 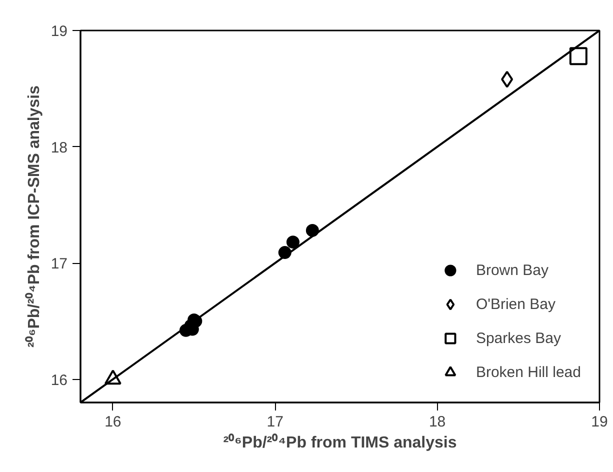 I want to click on x-tick-label: 16, so click(x=113, y=422).